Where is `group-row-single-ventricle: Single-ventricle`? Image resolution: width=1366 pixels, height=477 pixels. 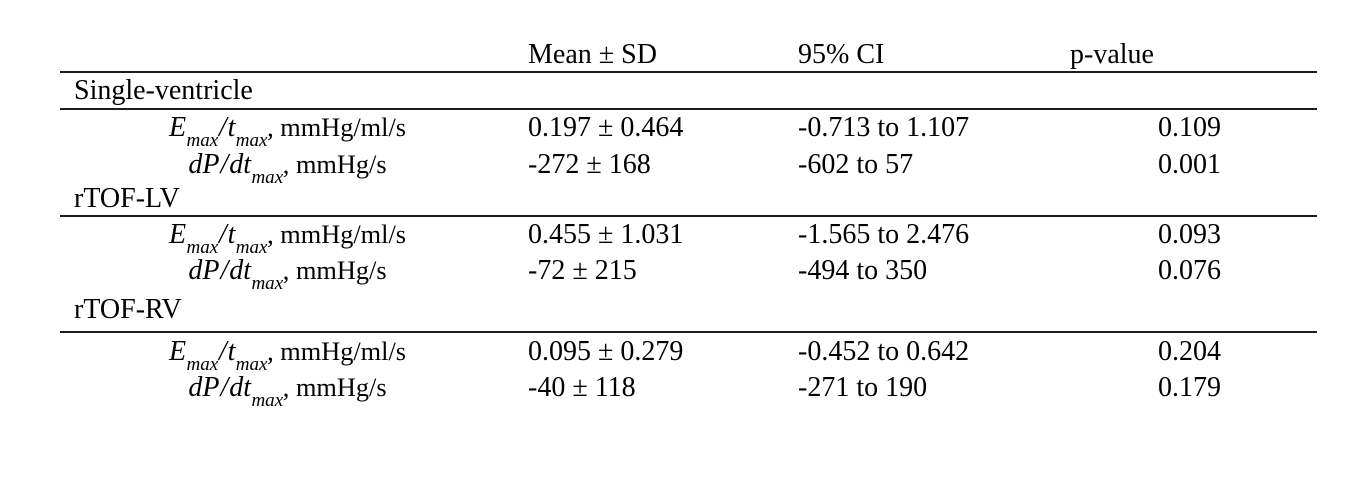
group-row-single-ventricle: Single-ventricle is located at coordinates (688, 91).